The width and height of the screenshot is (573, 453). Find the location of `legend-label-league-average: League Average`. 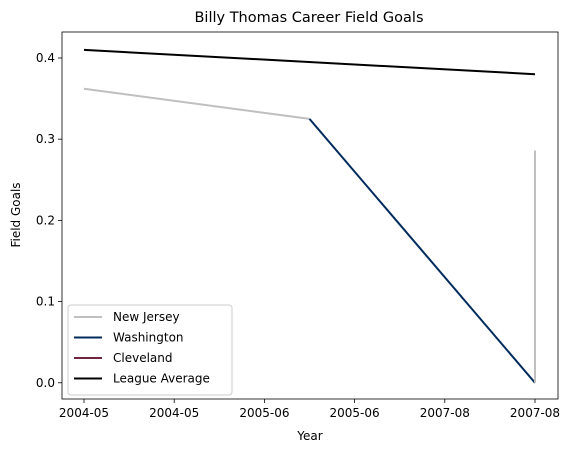

legend-label-league-average: League Average is located at coordinates (161, 379).